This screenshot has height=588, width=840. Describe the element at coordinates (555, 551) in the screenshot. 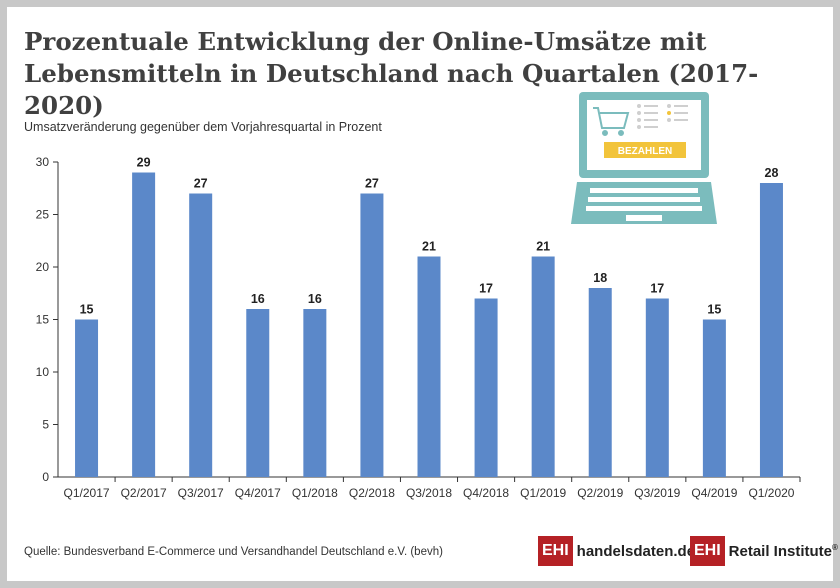

I see `ehi-logo-box: EHI` at that location.